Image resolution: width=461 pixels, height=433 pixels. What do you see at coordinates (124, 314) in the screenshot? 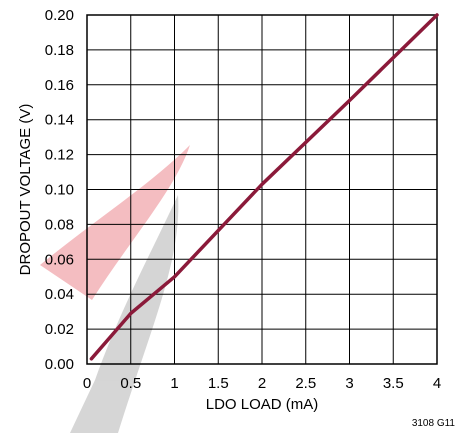
I see `watermark-gray-swoosh` at bounding box center [124, 314].